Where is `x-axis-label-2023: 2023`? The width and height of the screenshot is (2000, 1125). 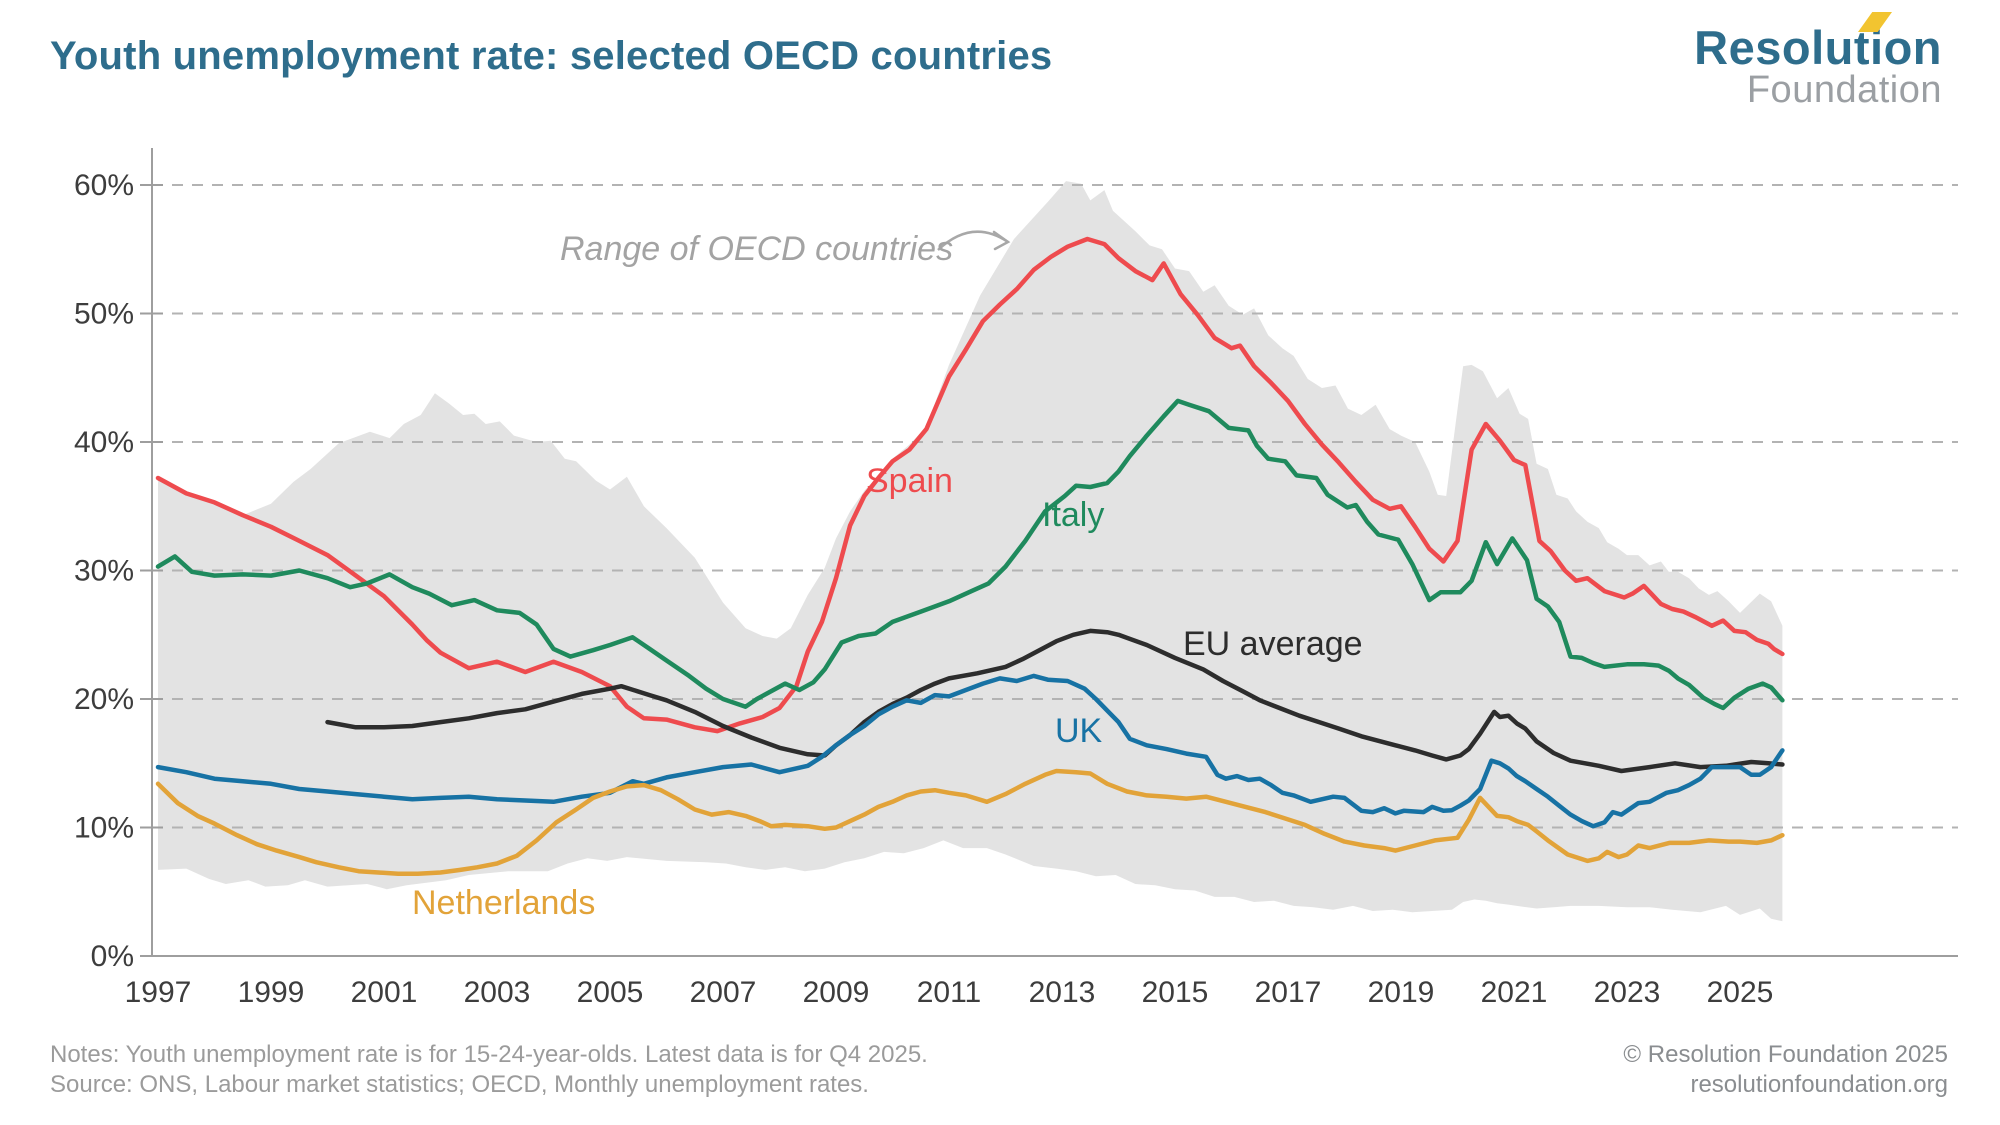
x-axis-label-2023: 2023 is located at coordinates (1627, 992).